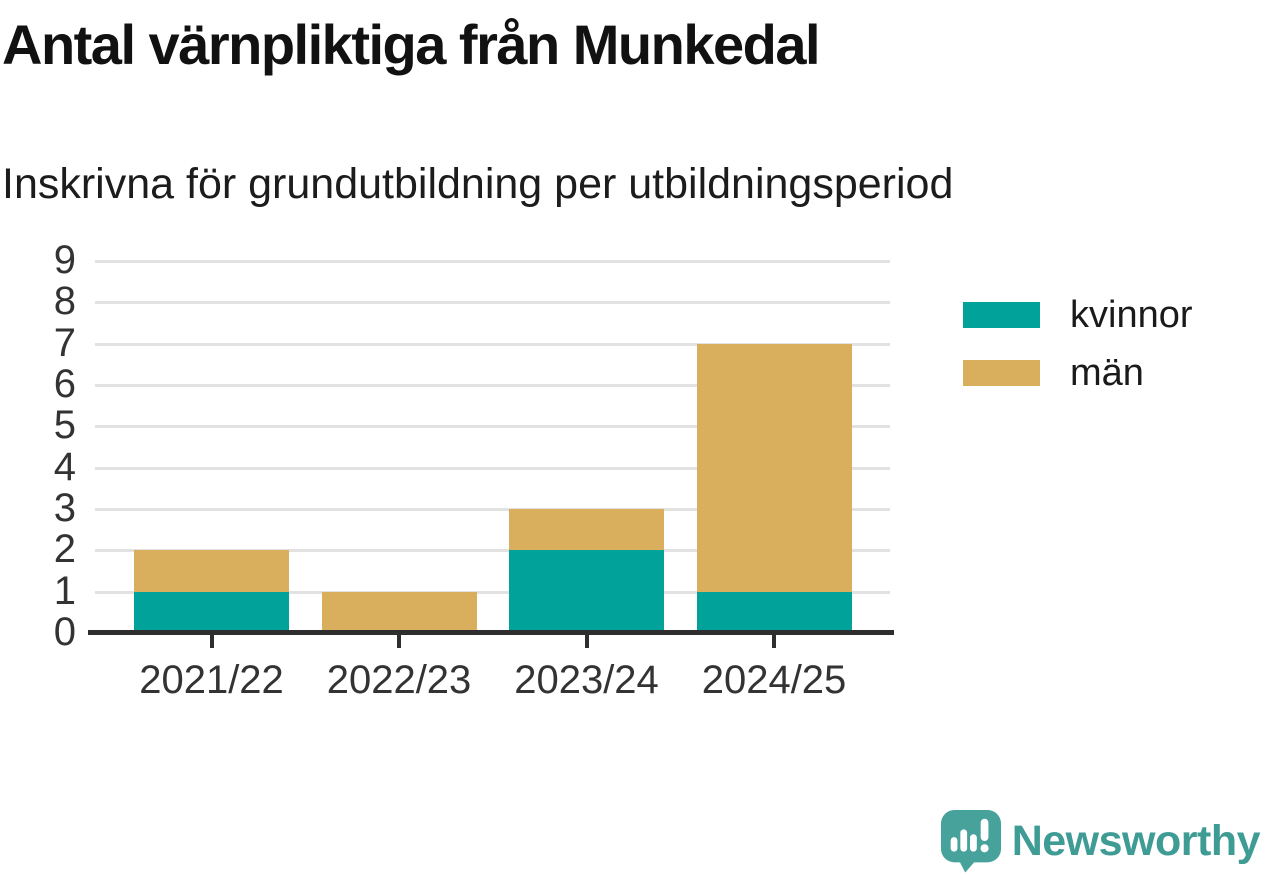  Describe the element at coordinates (774, 680) in the screenshot. I see `x-tick-label-2024/25: 2024/25` at that location.